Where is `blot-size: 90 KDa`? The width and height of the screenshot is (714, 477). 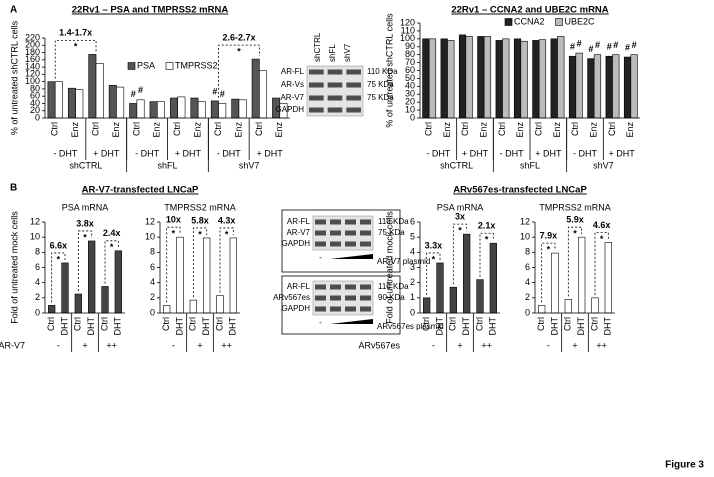
blot-size: 90 KDa is located at coordinates (391, 297).